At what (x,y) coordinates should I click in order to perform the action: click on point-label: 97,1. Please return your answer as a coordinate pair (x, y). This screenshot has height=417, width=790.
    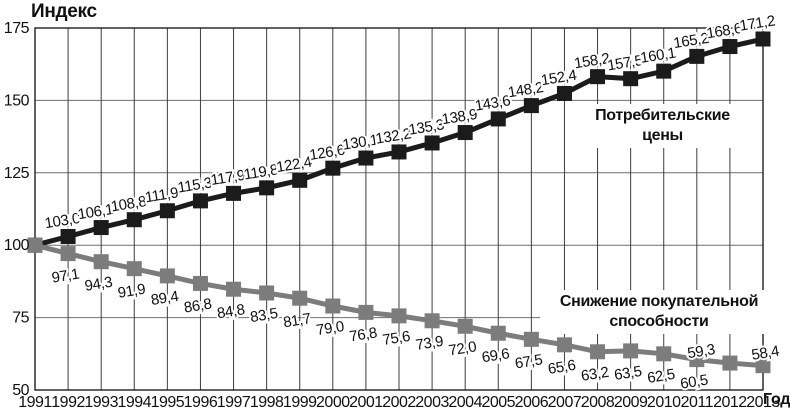
    Looking at the image, I should click on (65, 276).